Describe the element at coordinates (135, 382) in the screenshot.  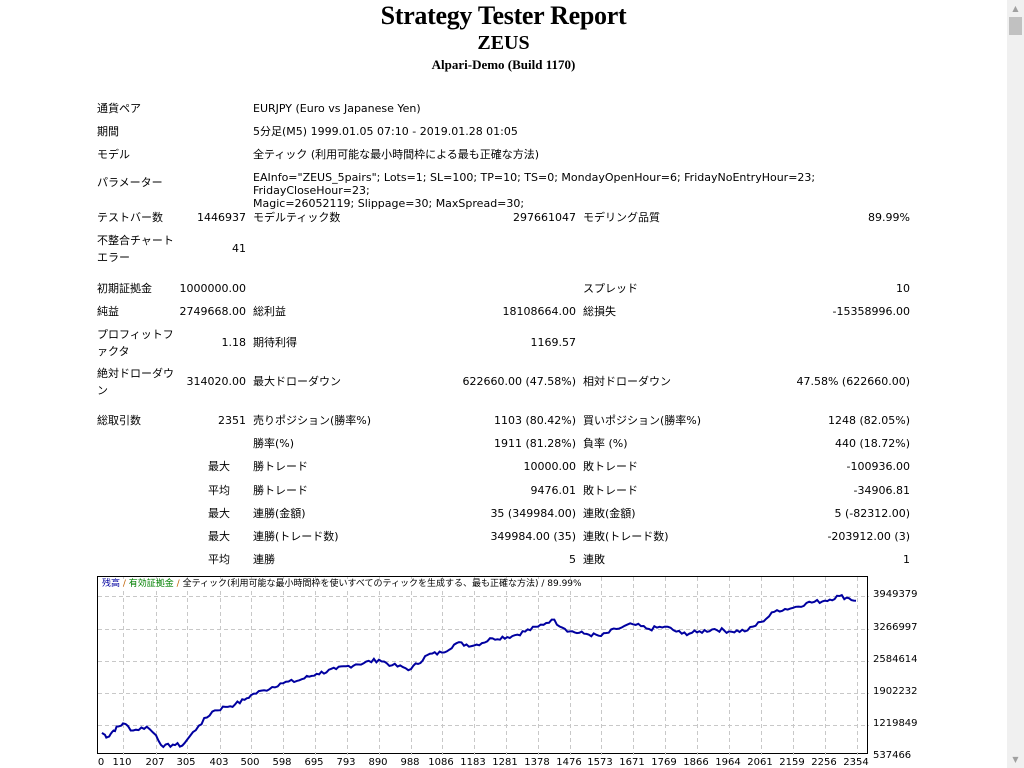
I see `abs-drawdown-label: 絶対ドローダウン` at that location.